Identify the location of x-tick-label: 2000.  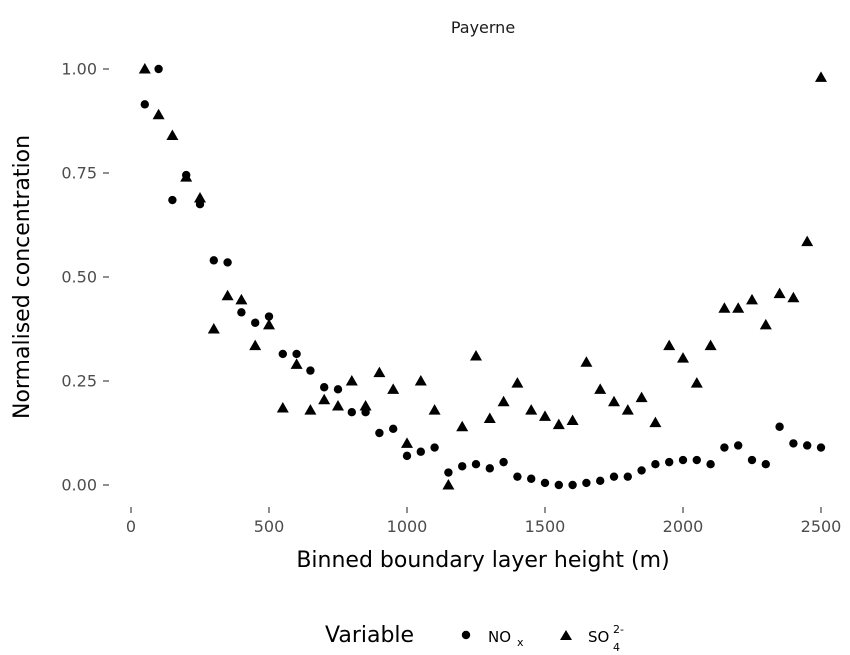
(683, 526).